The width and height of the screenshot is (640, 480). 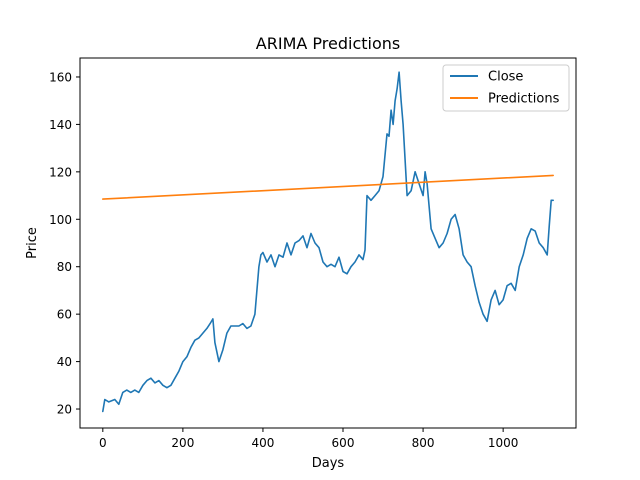 What do you see at coordinates (503, 443) in the screenshot?
I see `x-tick-label: 1000` at bounding box center [503, 443].